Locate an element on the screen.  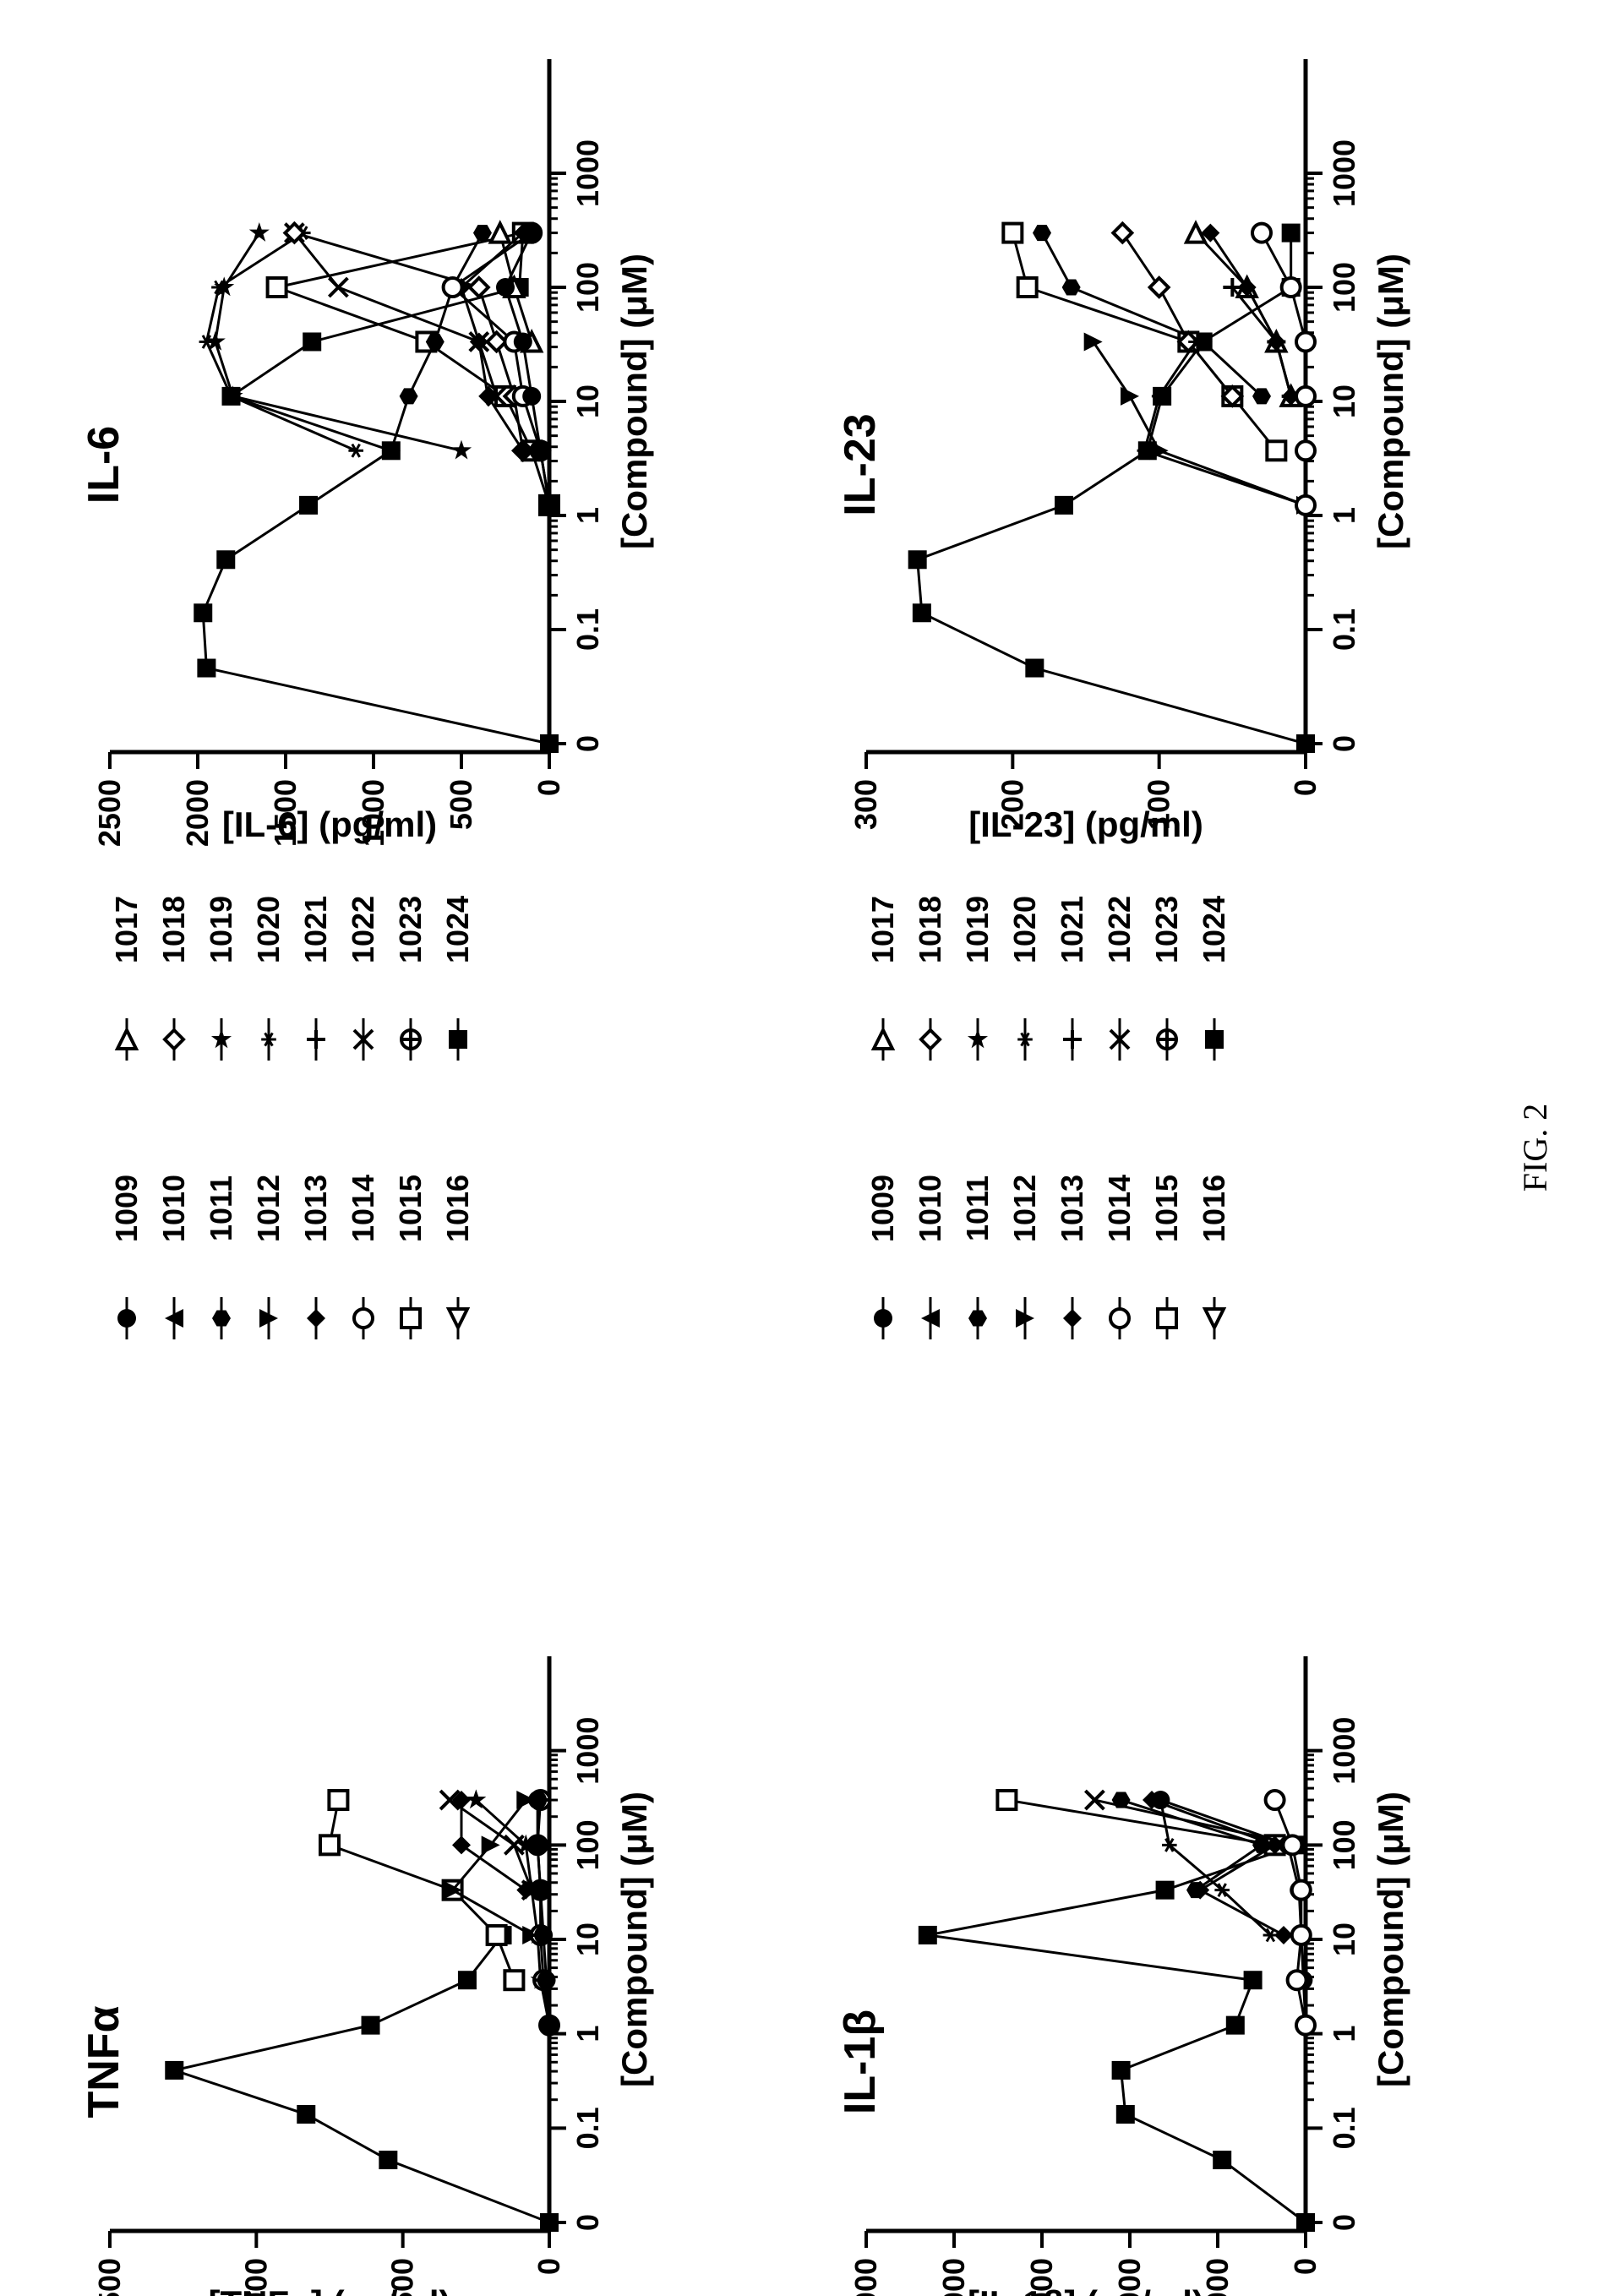
legend-item: 1018 is located at coordinates (173, 978).